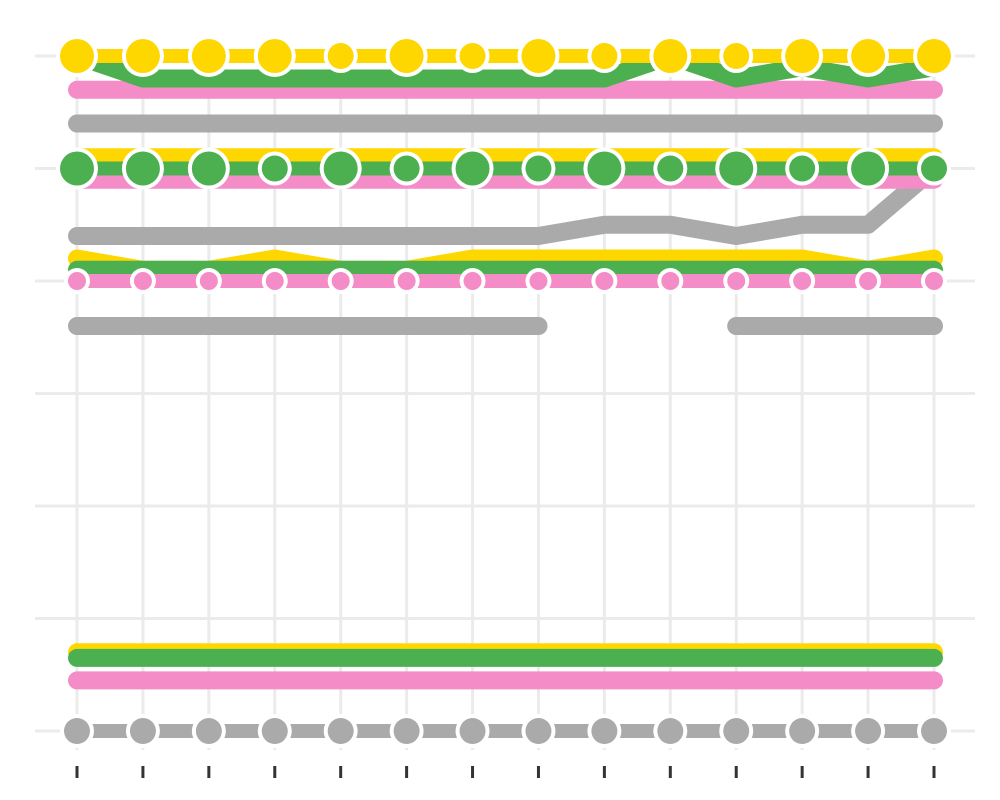  I want to click on x-axis-ticks, so click(505, 772).